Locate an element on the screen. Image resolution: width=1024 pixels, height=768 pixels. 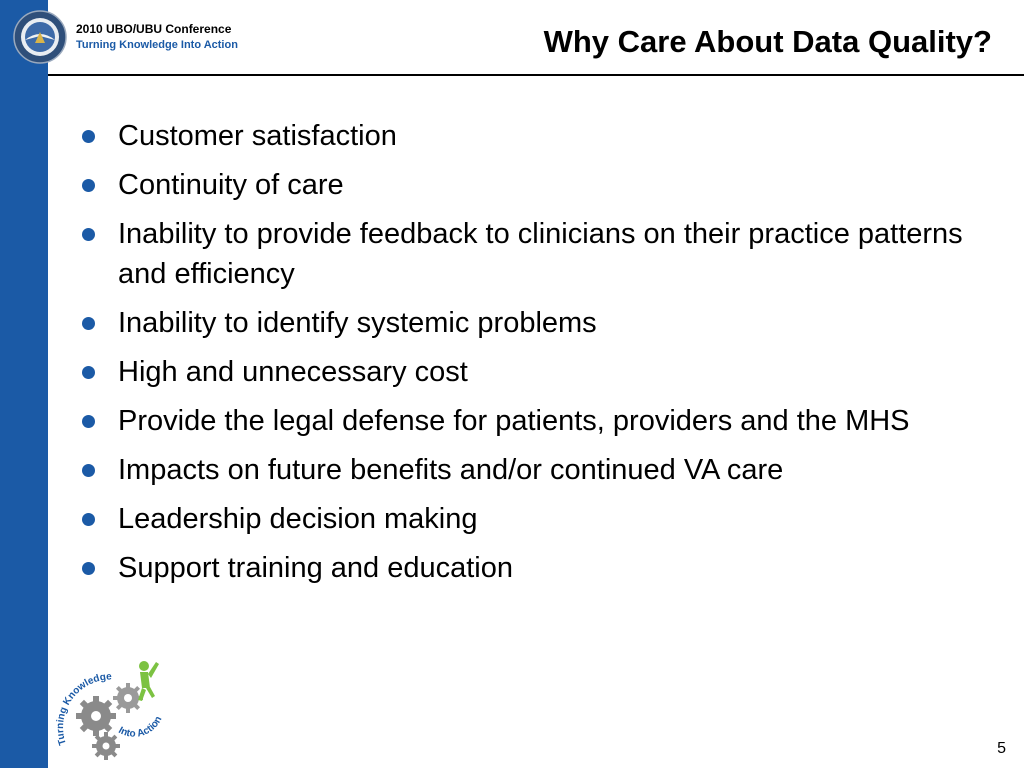
left-accent-bar is located at coordinates (24, 384).